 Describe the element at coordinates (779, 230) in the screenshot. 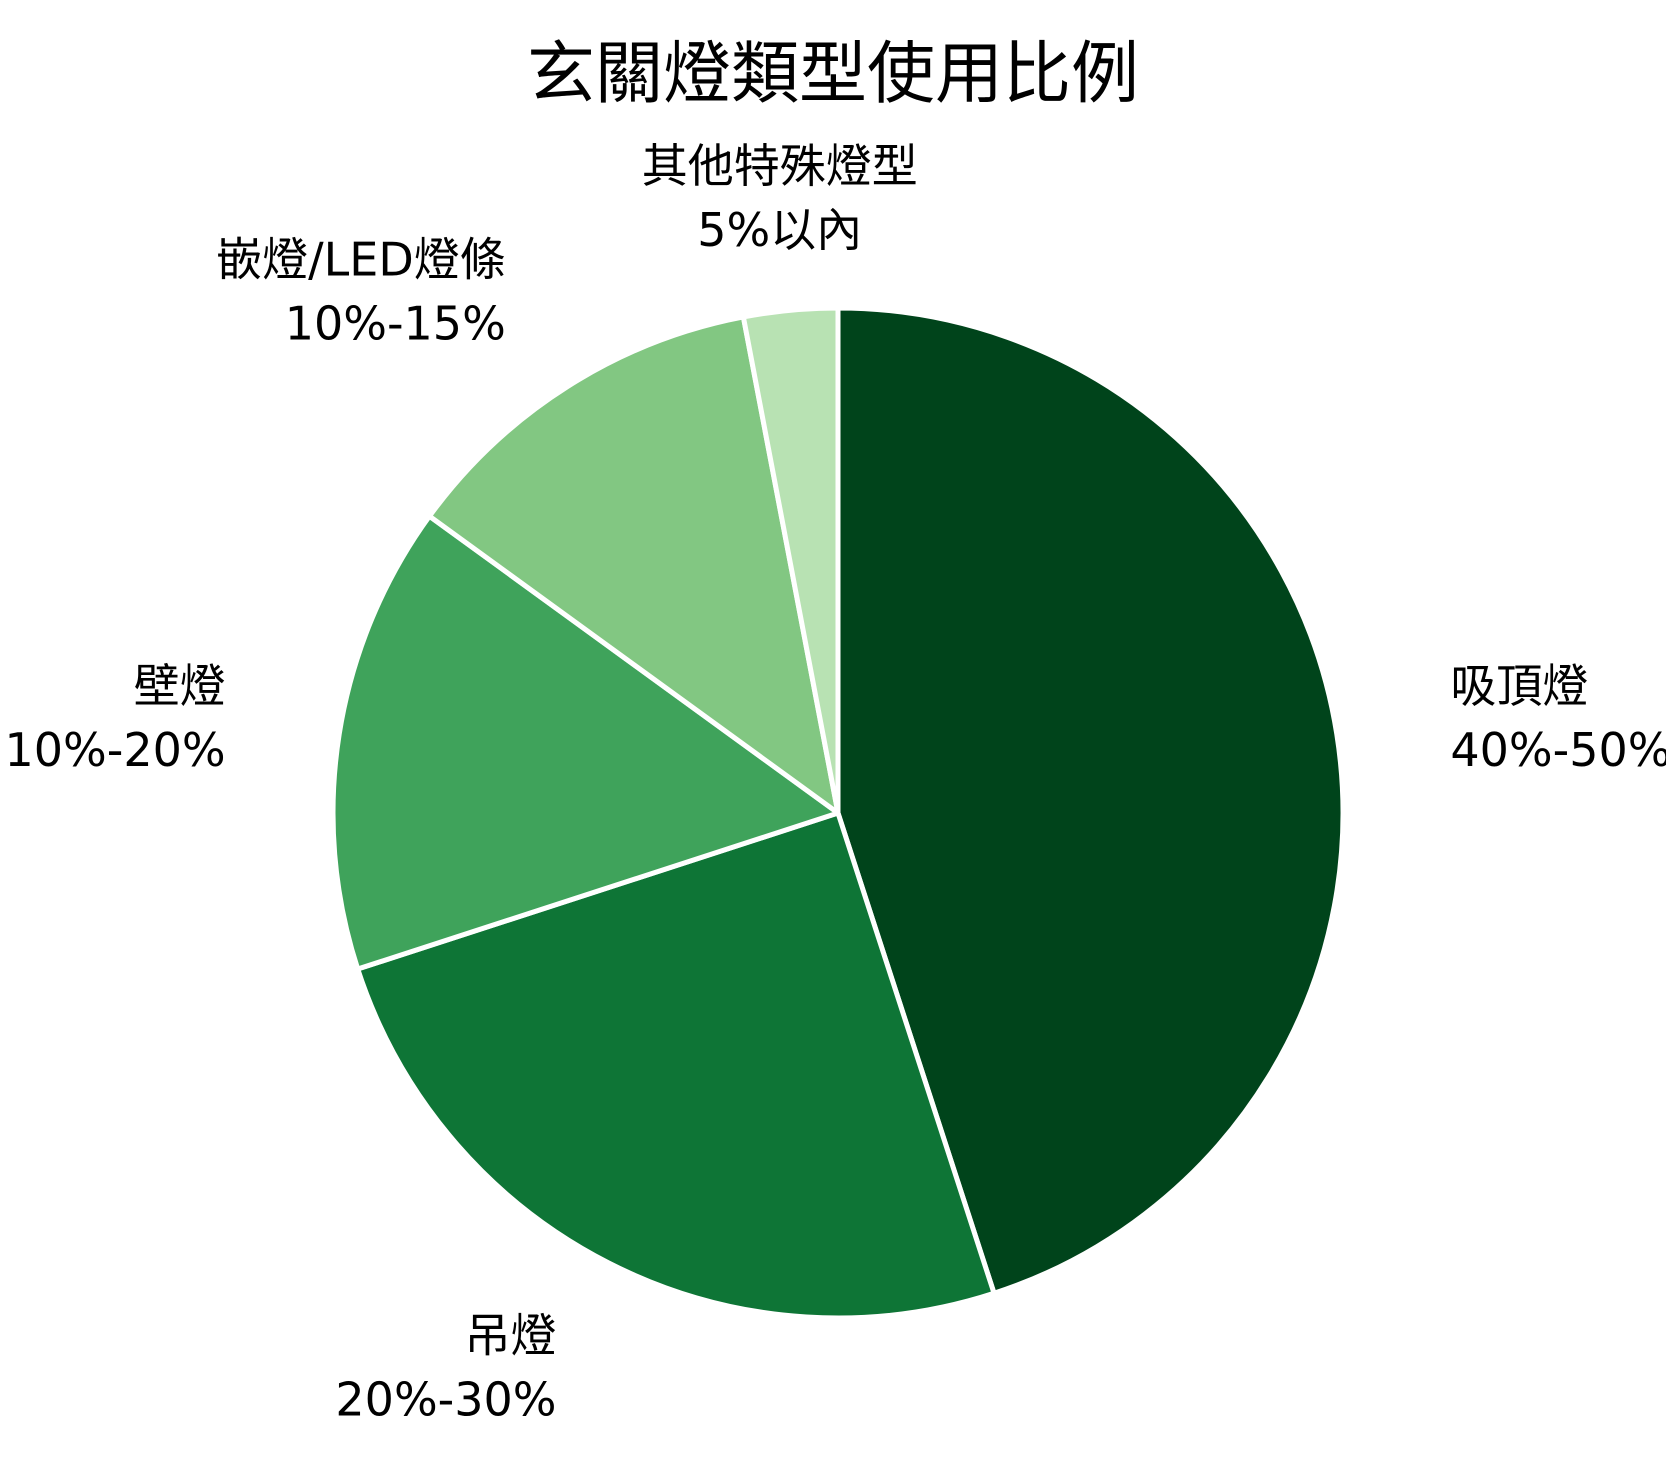

I see `slice-range-label-5: 5%以內` at that location.